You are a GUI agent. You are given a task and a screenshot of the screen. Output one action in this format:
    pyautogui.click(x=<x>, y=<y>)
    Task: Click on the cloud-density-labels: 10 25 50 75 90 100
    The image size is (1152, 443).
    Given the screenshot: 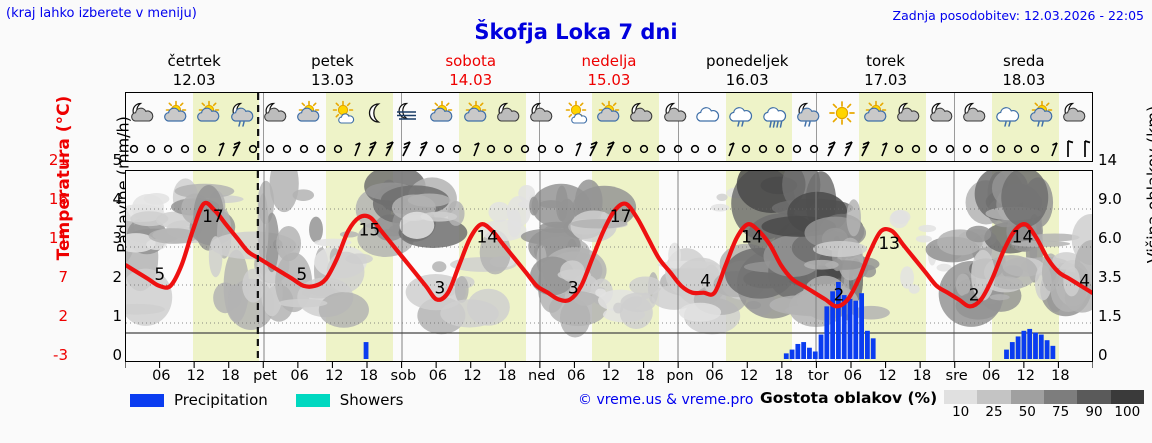 What is the action you would take?
    pyautogui.click(x=1044, y=412)
    